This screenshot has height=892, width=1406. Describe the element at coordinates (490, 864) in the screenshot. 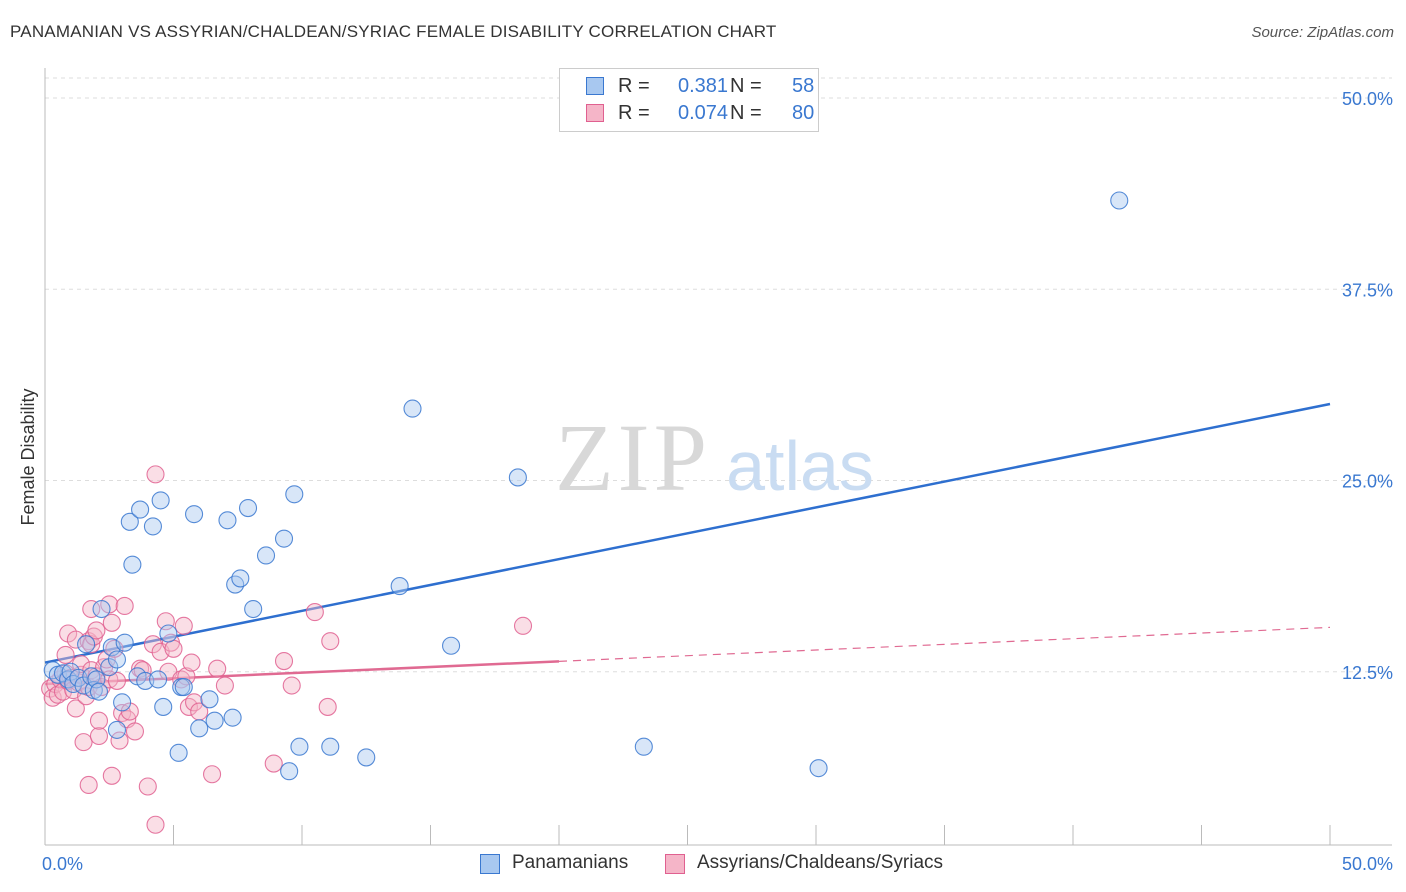

I see `bottom-legend-swatch-blue` at that location.